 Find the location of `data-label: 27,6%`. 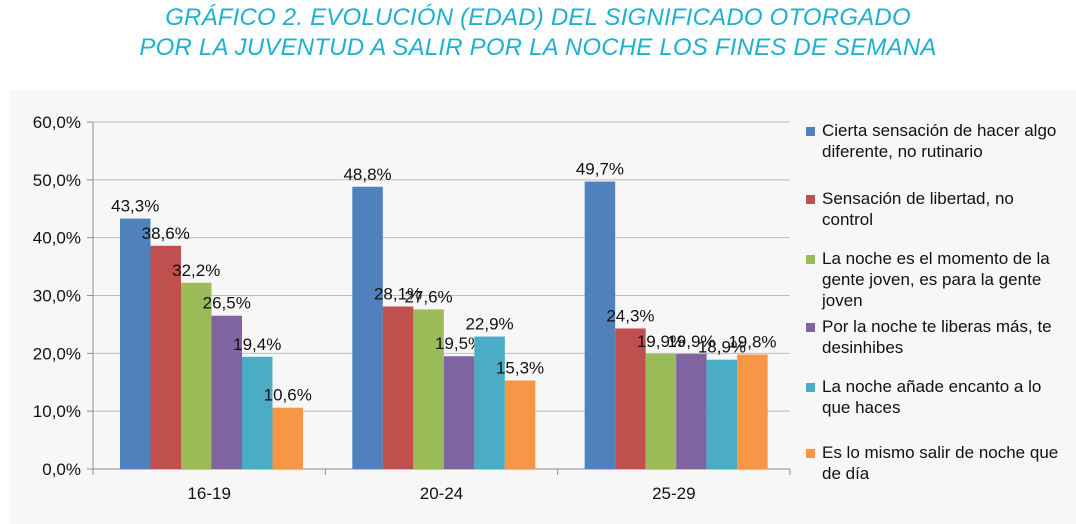

data-label: 27,6% is located at coordinates (428, 296).